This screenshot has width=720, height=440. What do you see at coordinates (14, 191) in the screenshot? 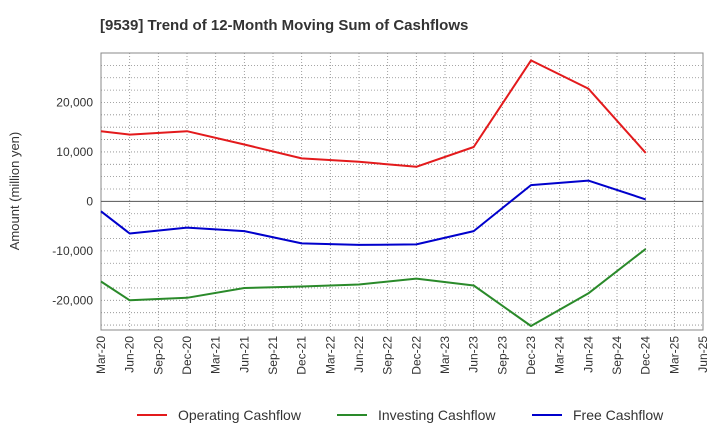
I see `y-axis-label: Amount (million yen)` at bounding box center [14, 191].